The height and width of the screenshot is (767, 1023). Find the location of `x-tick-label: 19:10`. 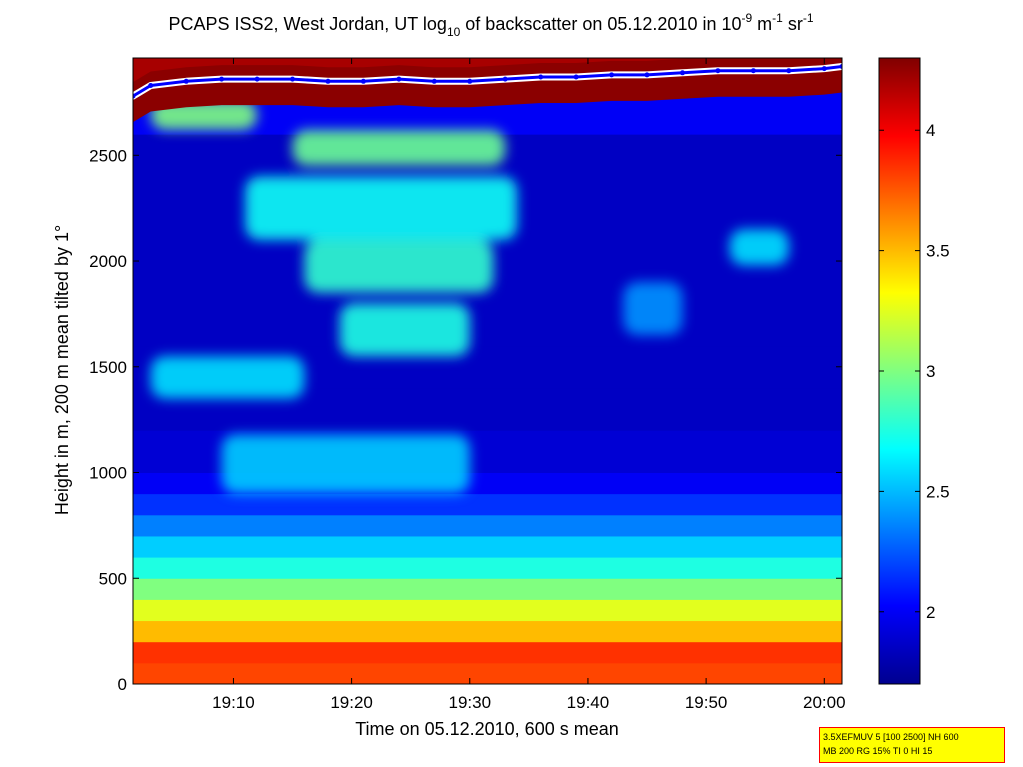

x-tick-label: 19:10 is located at coordinates (233, 702).